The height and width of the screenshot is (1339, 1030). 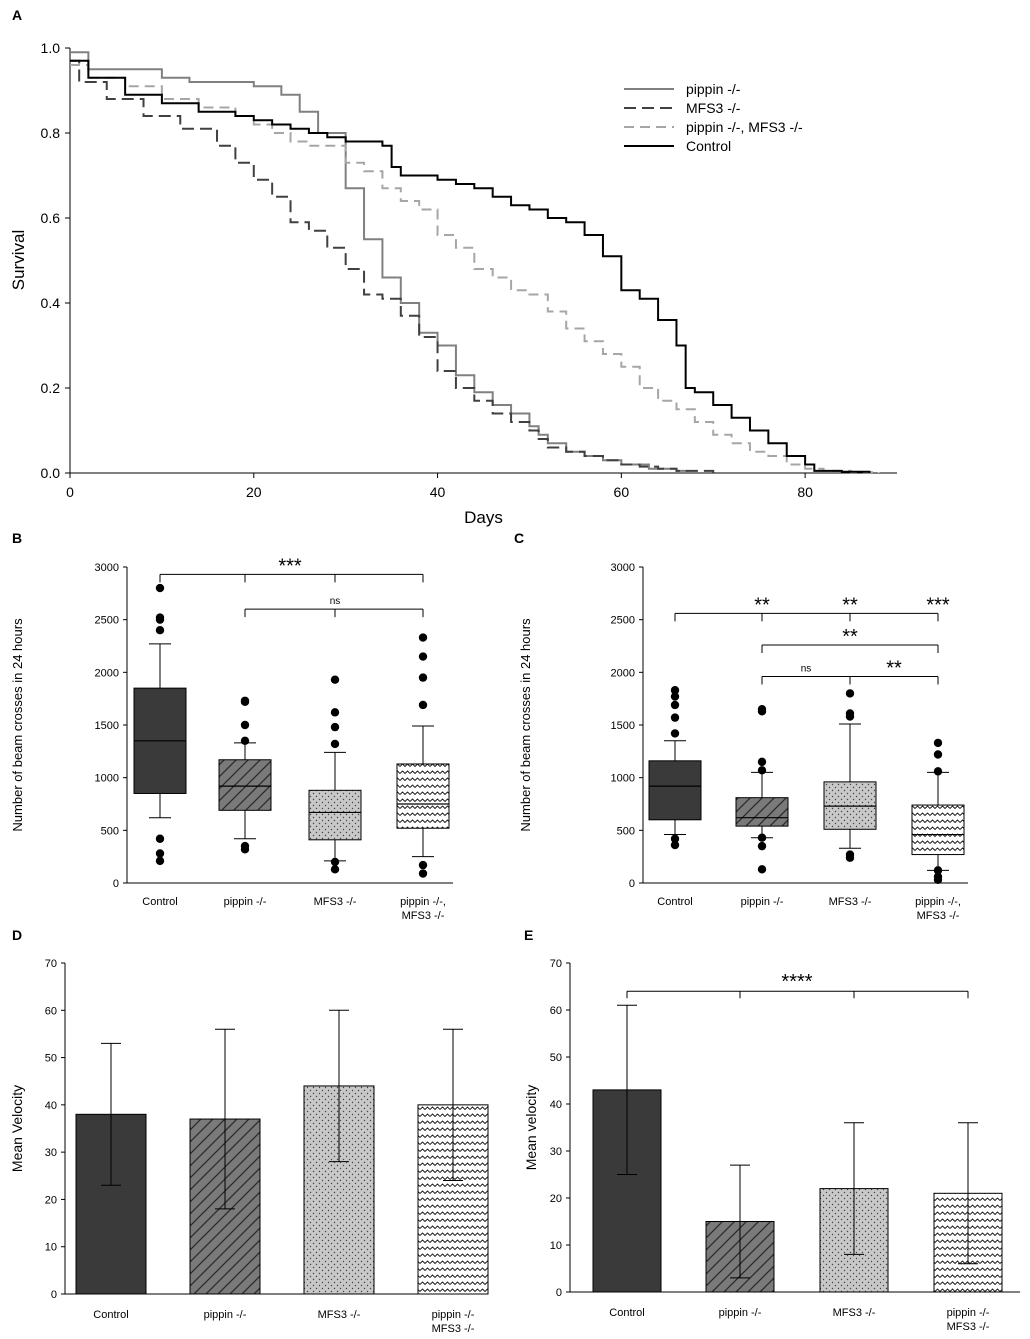 I want to click on y-tick-label: 0.2, so click(x=51, y=388).